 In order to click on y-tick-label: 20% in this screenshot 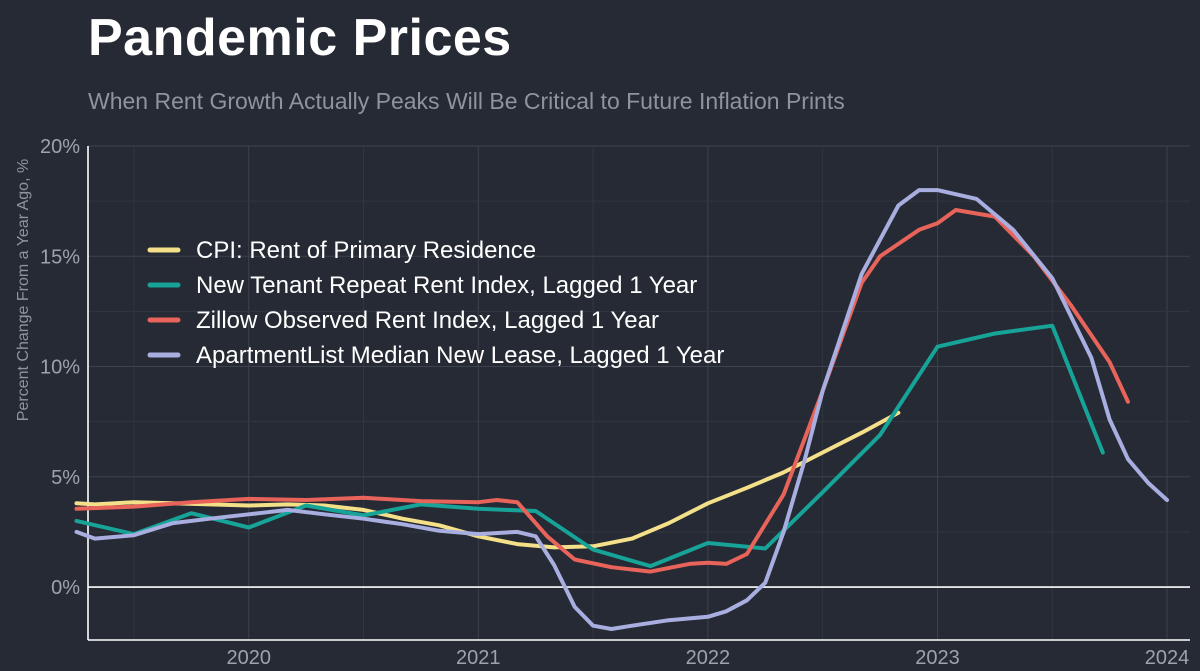, I will do `click(60, 147)`.